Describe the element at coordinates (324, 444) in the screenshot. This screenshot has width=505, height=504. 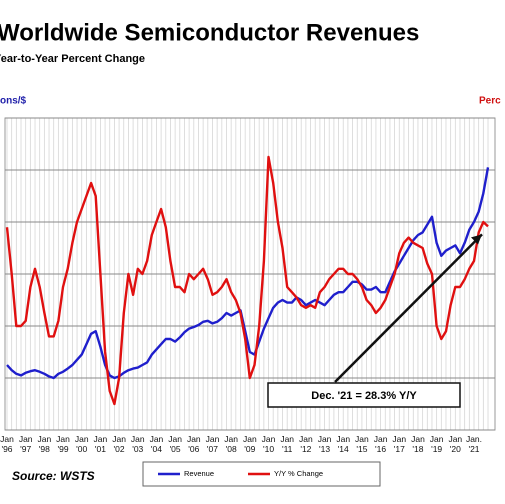
I see `x-tick-label: Jan '13` at that location.